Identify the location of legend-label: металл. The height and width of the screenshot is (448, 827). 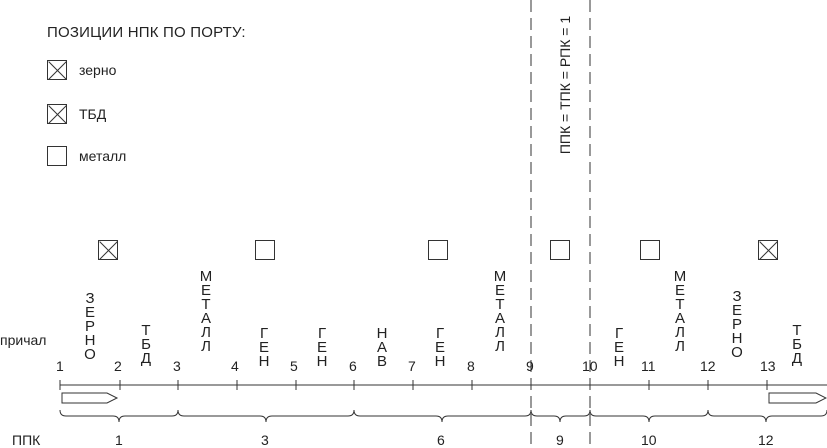
(103, 156).